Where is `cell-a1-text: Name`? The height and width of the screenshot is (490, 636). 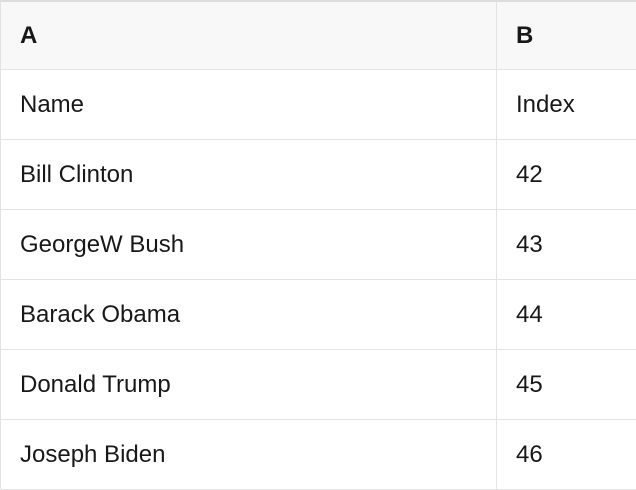 cell-a1-text: Name is located at coordinates (52, 104).